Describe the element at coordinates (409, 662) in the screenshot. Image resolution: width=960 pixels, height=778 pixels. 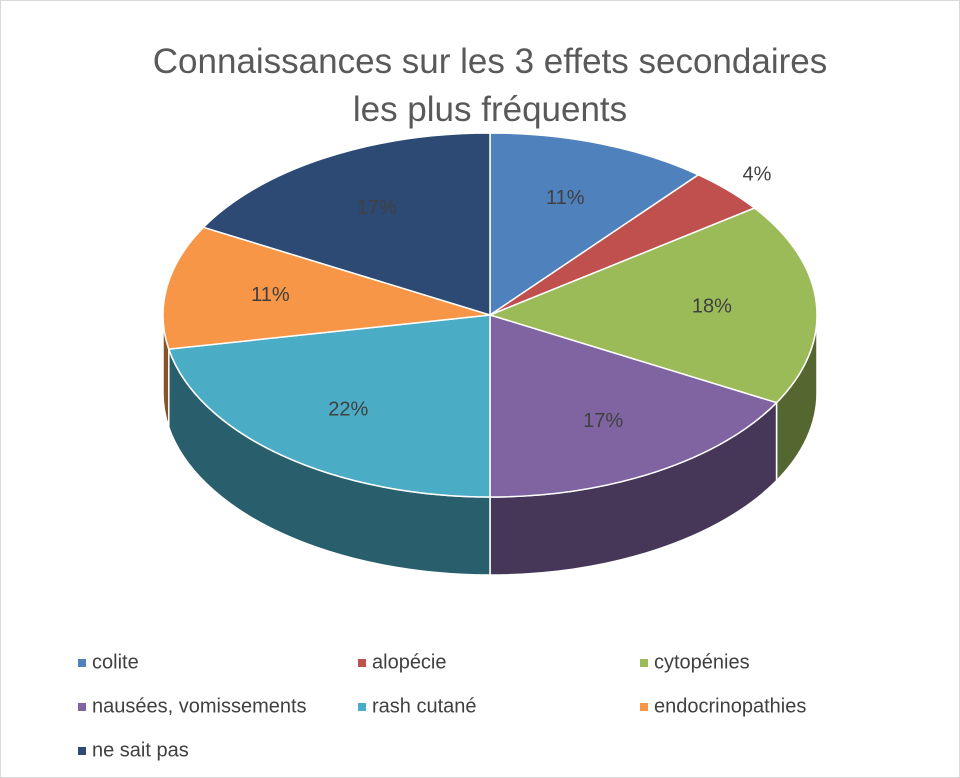
I see `legend-label: alopécie` at that location.